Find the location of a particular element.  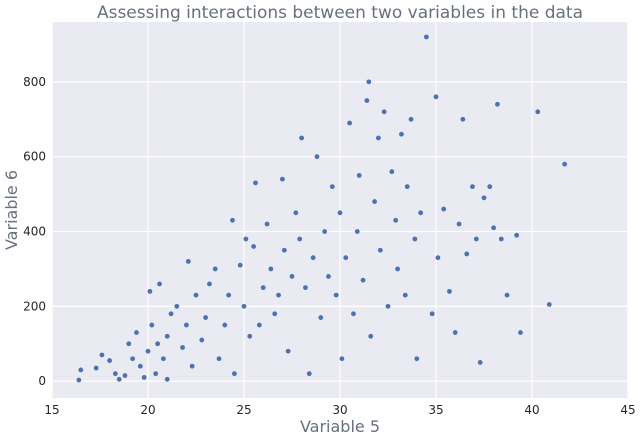

x-axis-label: Variable 5 is located at coordinates (340, 426).